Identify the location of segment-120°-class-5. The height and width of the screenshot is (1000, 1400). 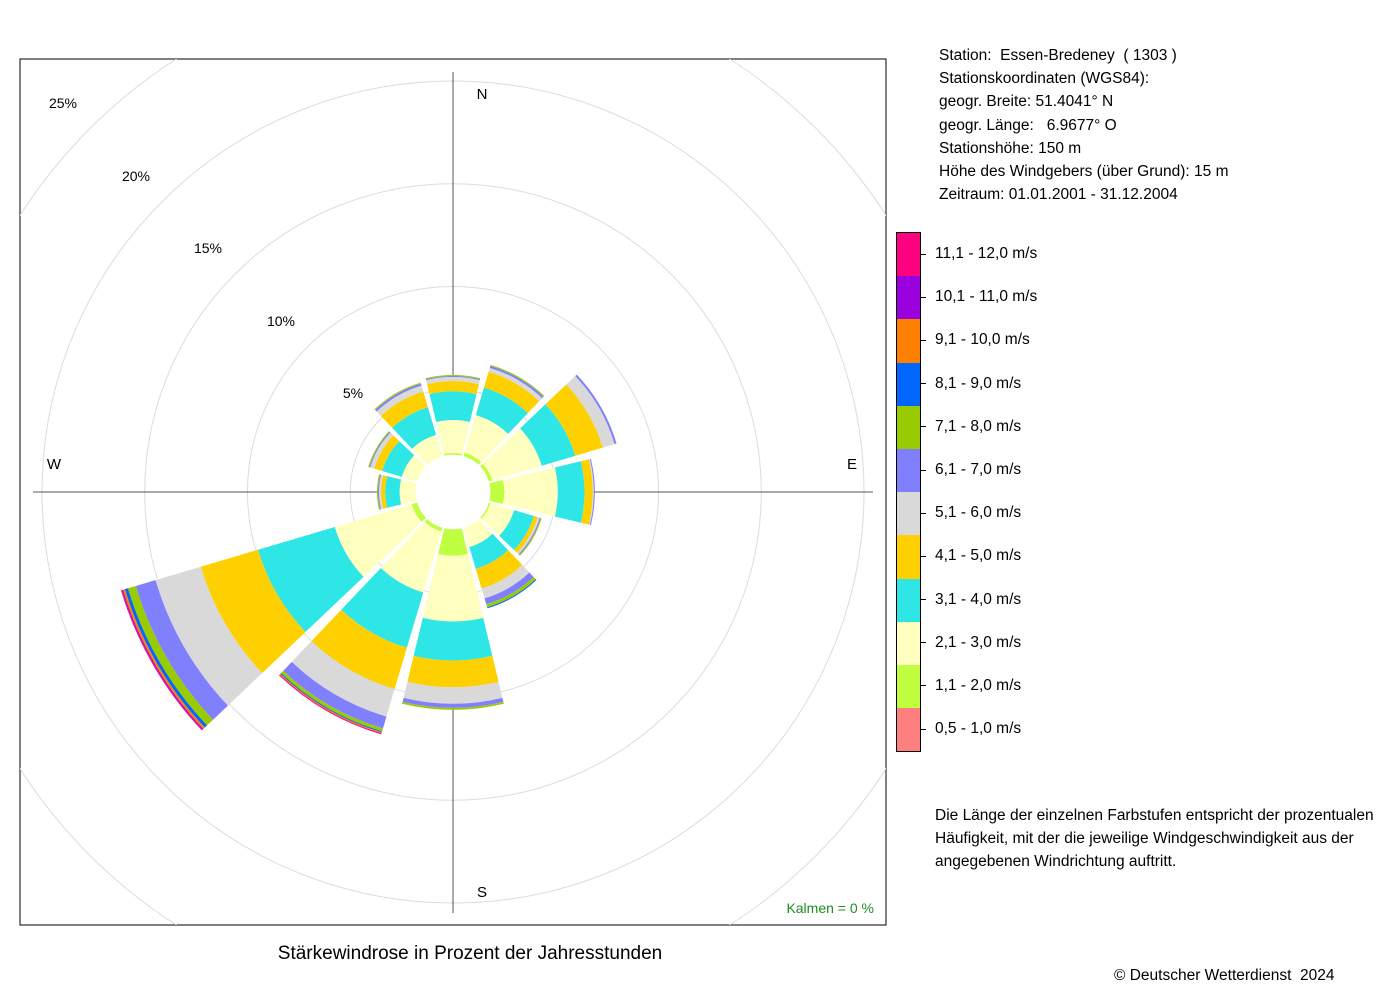
(526, 534).